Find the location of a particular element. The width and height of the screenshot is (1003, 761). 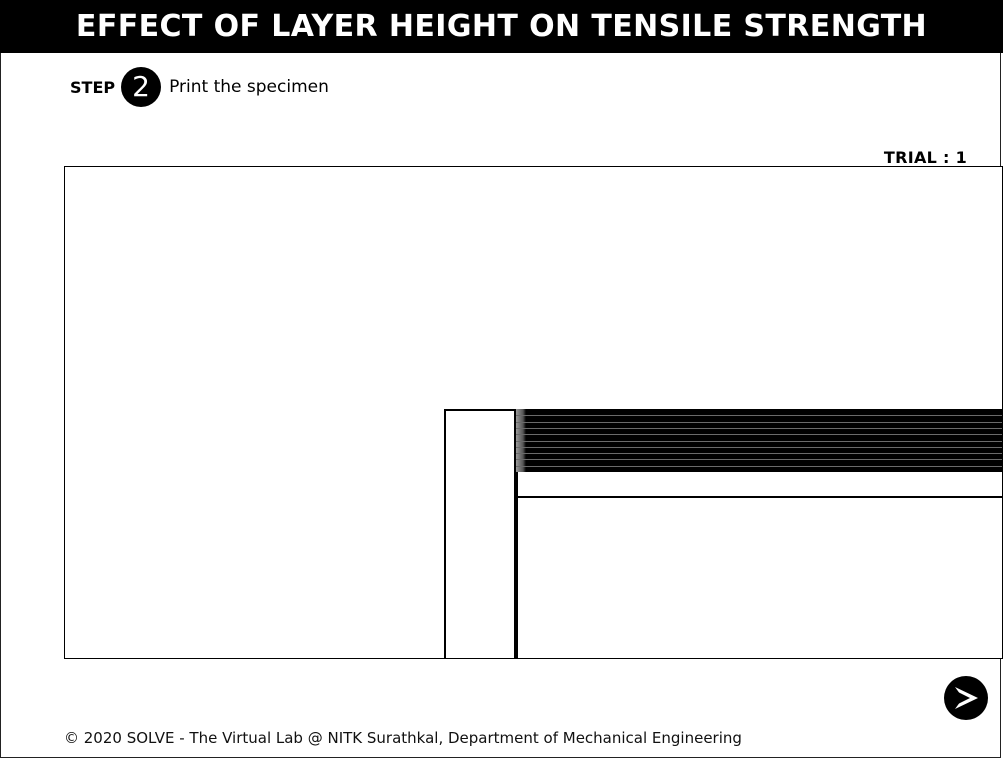

step-instruction: Print the specimen is located at coordinates (249, 87).